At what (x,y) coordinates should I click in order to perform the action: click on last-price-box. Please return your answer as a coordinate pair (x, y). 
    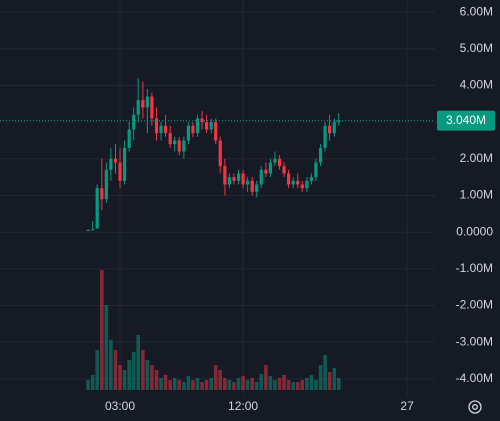
    Looking at the image, I should click on (466, 120).